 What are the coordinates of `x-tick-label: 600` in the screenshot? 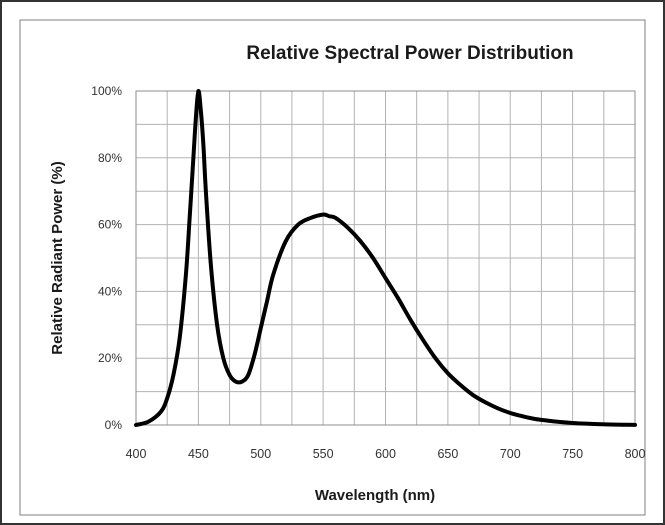 It's located at (385, 454).